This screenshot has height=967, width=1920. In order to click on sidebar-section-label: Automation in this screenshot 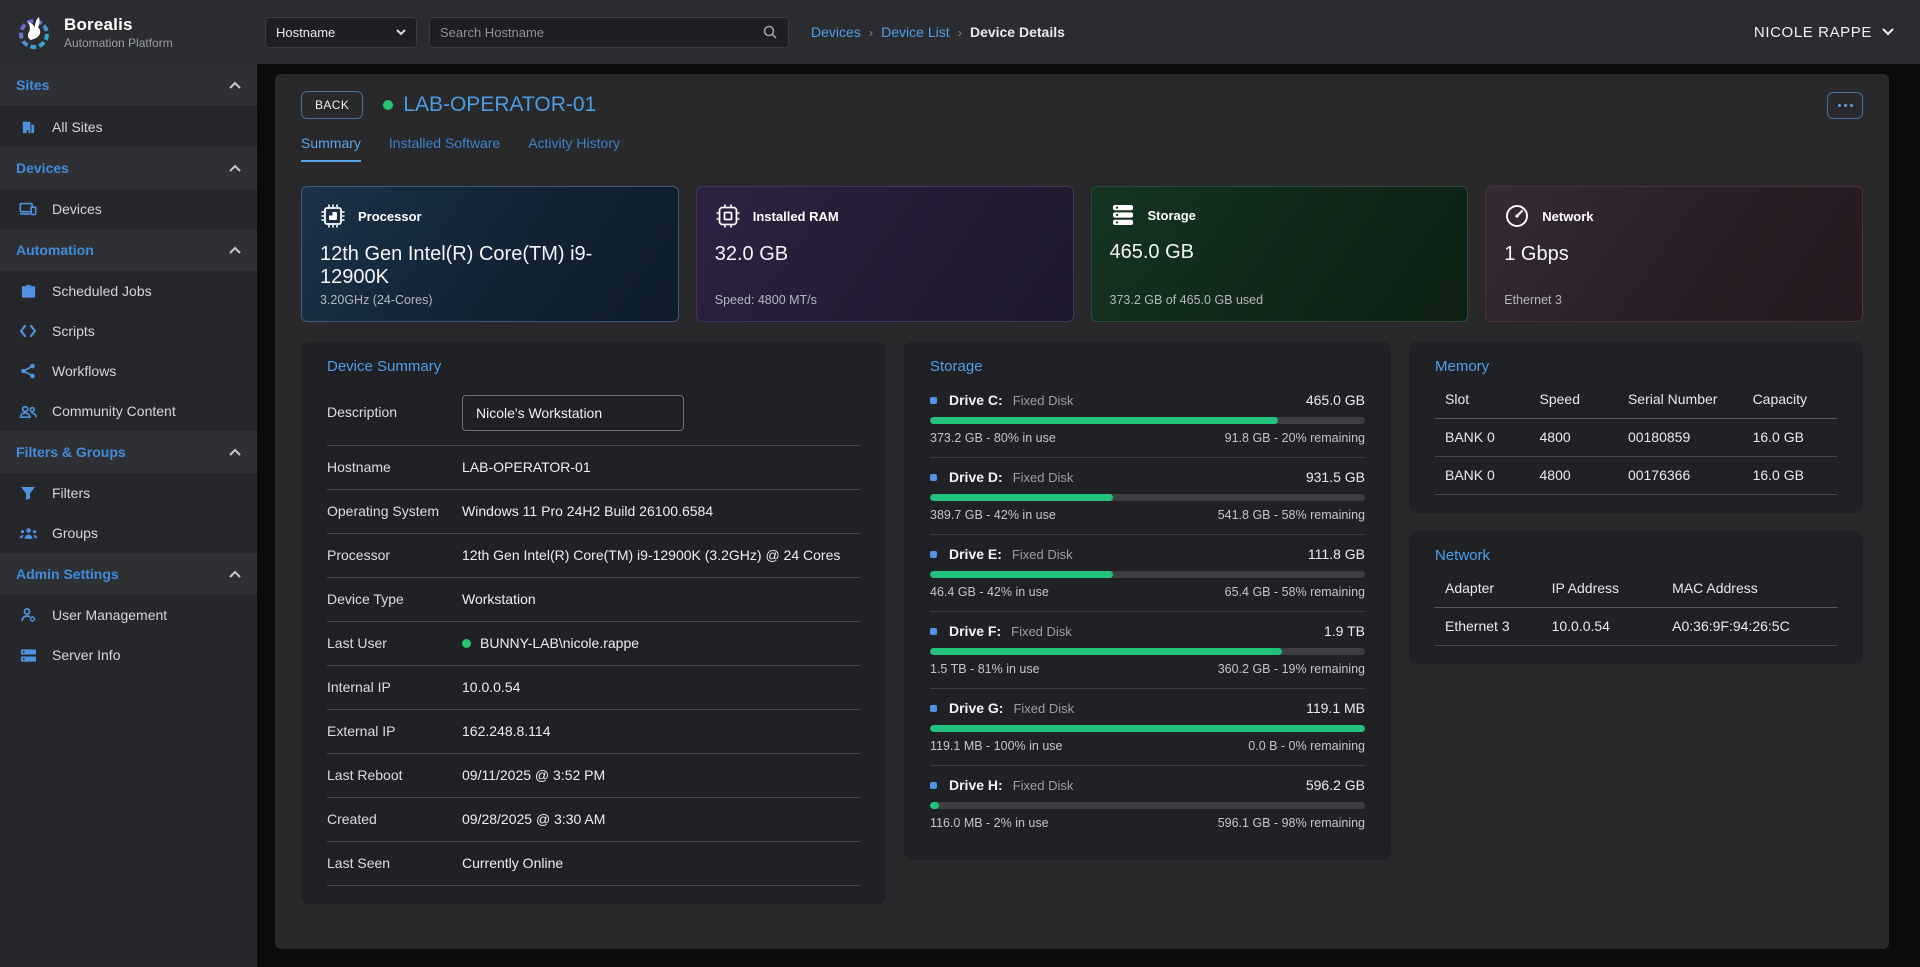, I will do `click(55, 250)`.